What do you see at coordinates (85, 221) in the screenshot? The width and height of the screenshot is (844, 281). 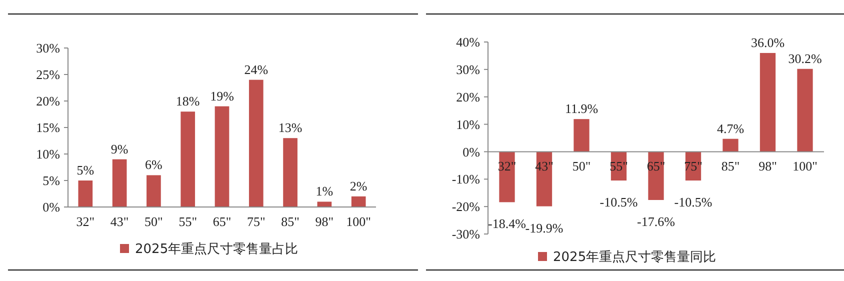 I see `x-tick-label: 32"` at bounding box center [85, 221].